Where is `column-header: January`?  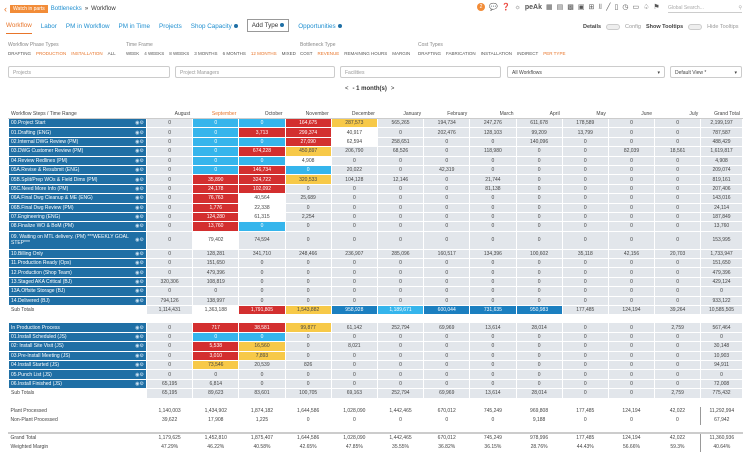 column-header: January is located at coordinates (400, 114).